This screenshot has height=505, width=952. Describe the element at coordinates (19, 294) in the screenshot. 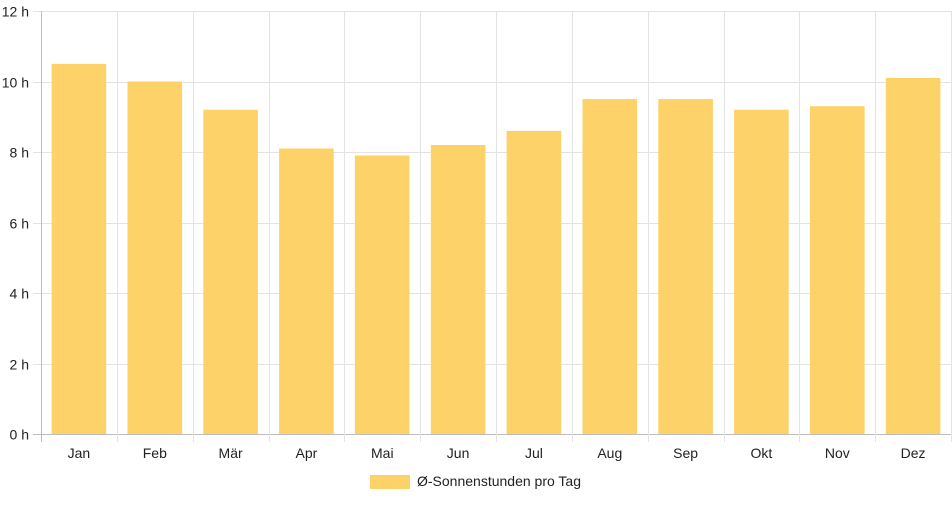

I see `y-tick-label: 4 h` at that location.